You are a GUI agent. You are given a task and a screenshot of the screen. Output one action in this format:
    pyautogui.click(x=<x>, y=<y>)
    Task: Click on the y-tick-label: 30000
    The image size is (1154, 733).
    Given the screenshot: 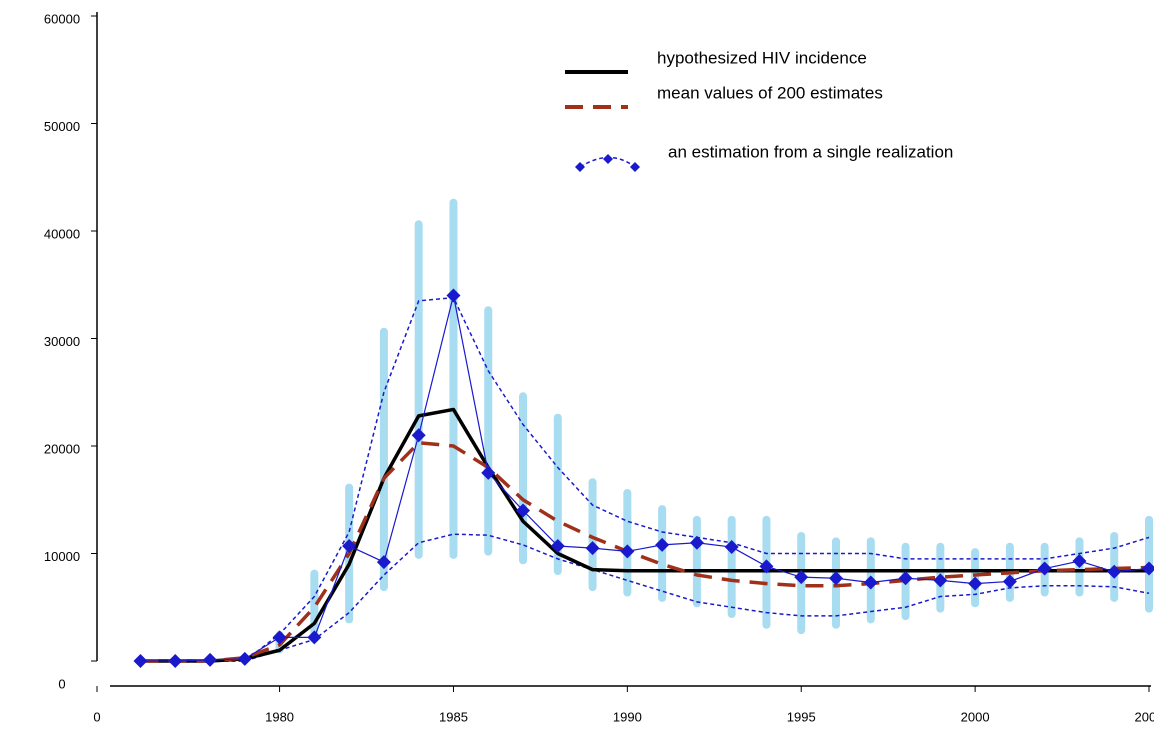 What is the action you would take?
    pyautogui.click(x=62, y=341)
    